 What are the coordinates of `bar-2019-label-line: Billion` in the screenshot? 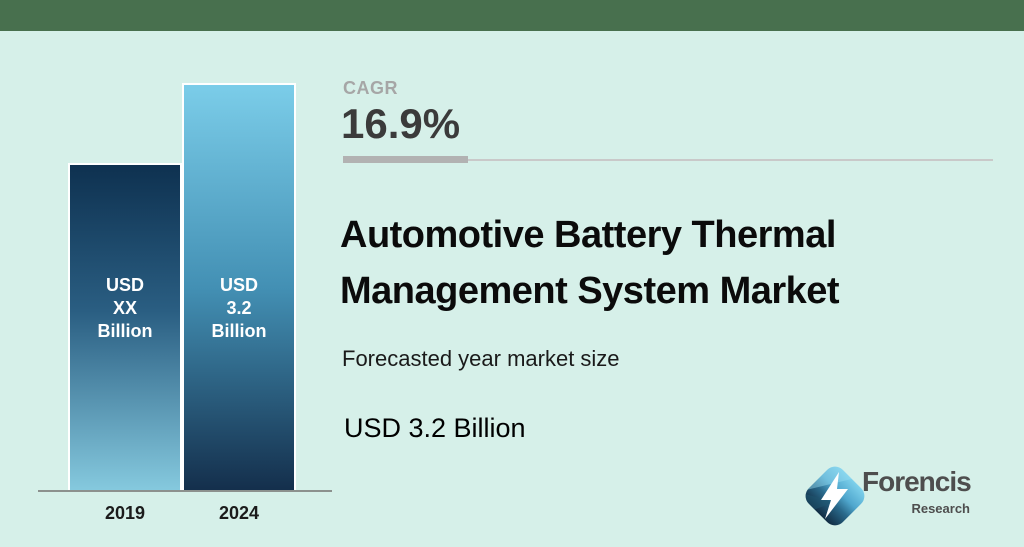 It's located at (125, 331).